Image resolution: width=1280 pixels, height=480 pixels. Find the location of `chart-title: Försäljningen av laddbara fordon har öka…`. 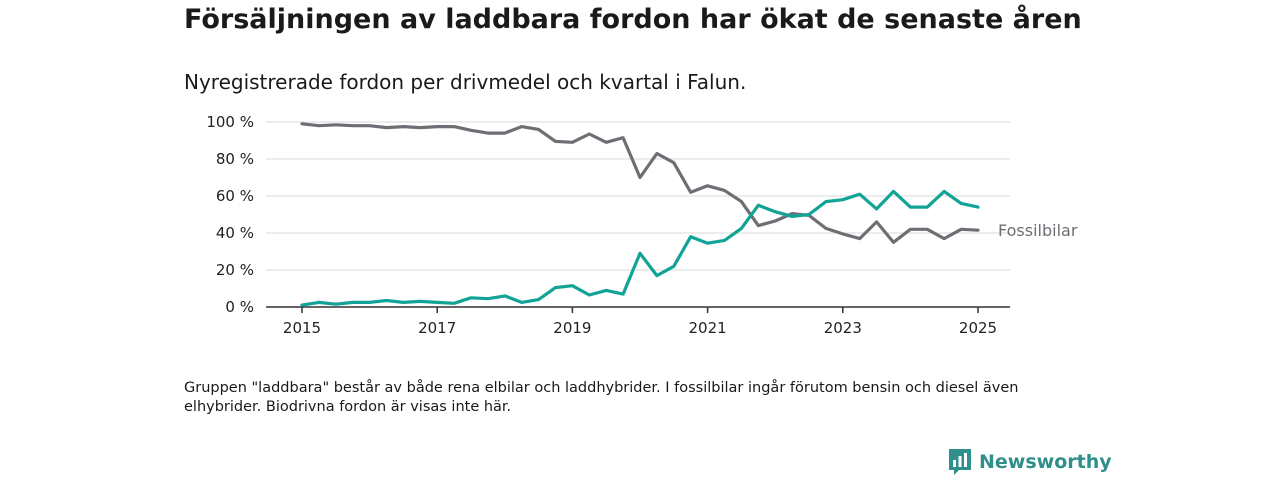

chart-title: Försäljningen av laddbara fordon har öka… is located at coordinates (633, 19).